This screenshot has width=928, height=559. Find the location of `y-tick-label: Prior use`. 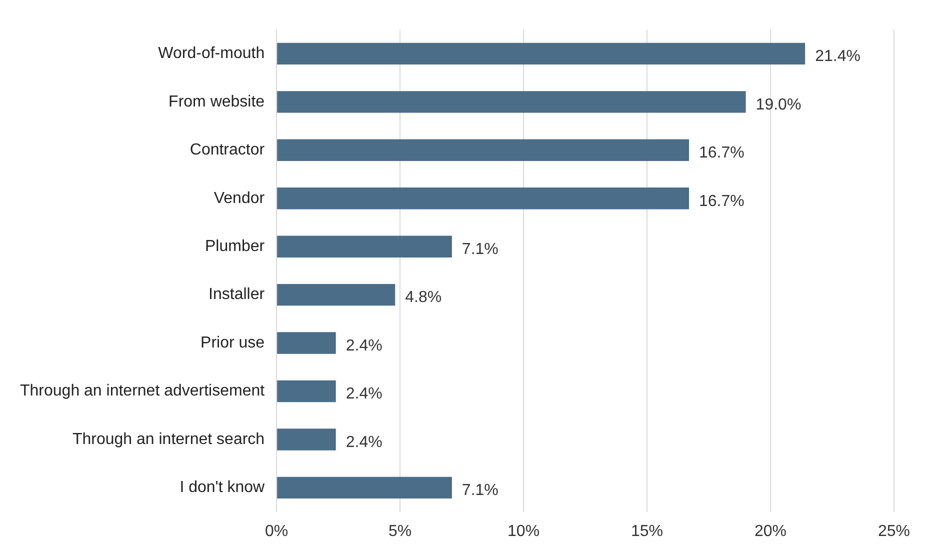

y-tick-label: Prior use is located at coordinates (232, 343).